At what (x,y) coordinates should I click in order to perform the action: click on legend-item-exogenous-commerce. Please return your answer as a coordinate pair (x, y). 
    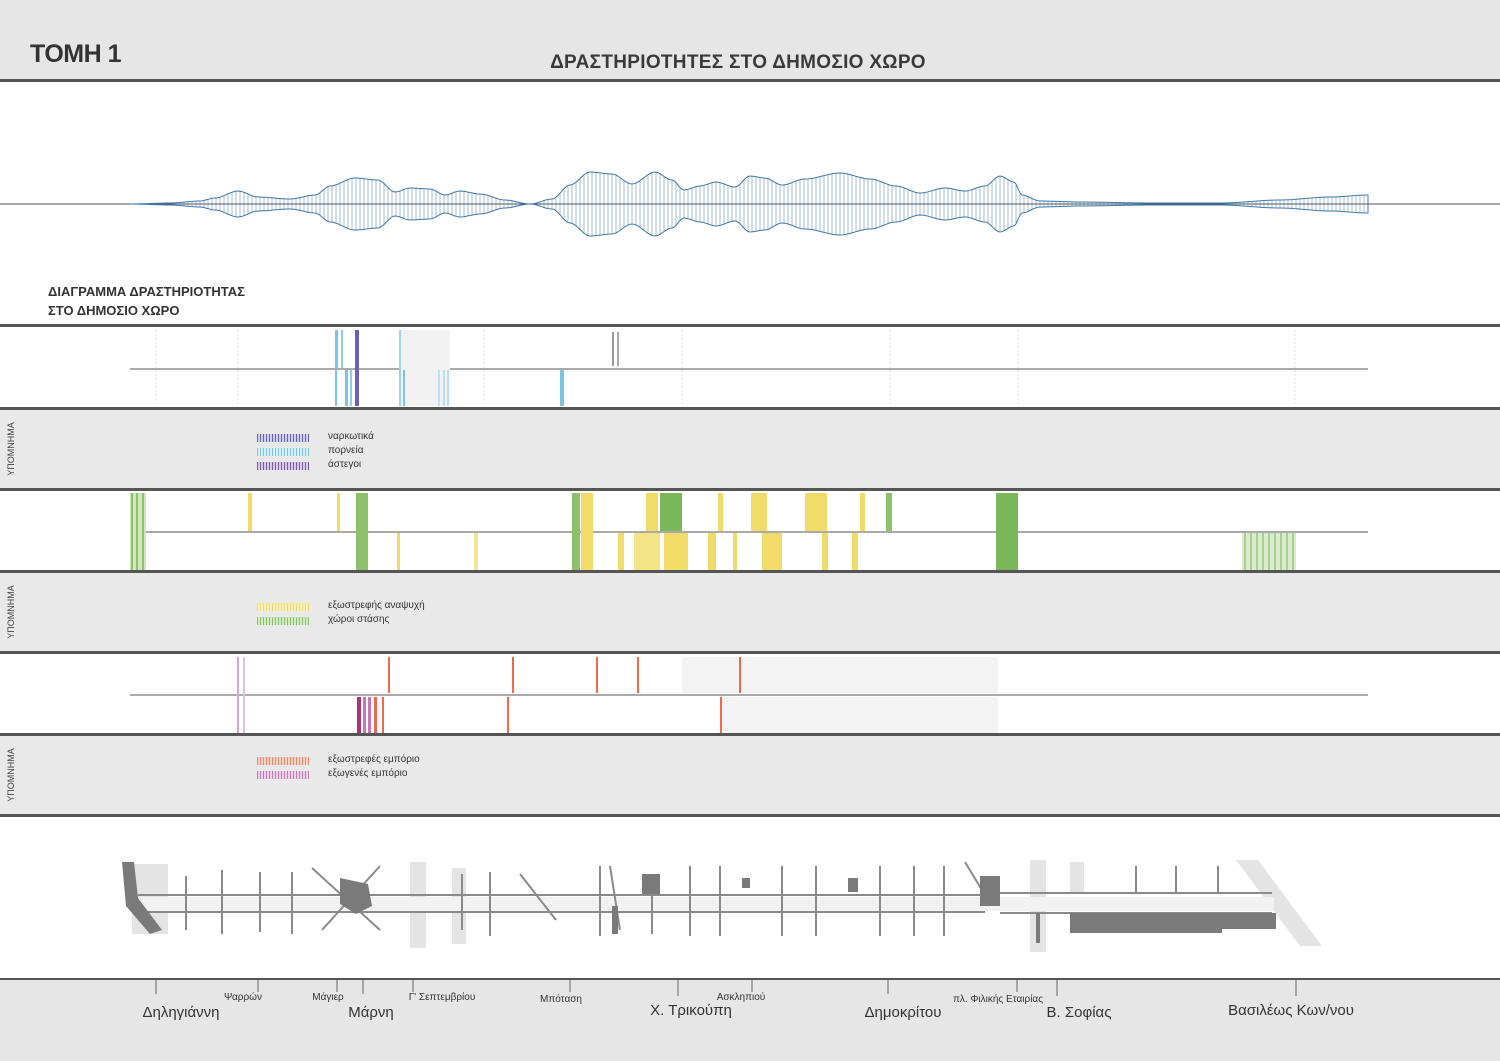
    Looking at the image, I should click on (283, 775).